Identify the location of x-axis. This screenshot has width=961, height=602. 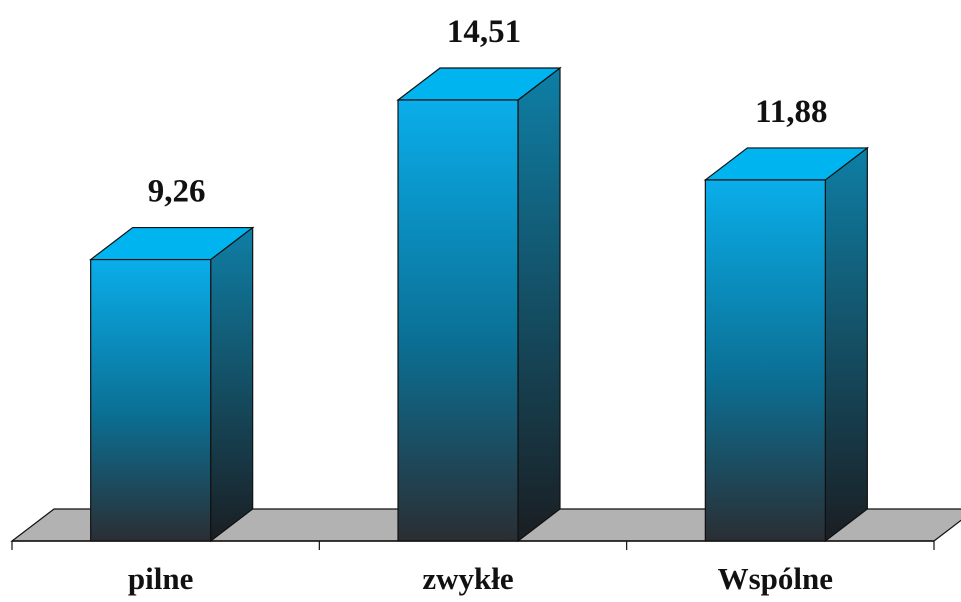
(473, 545).